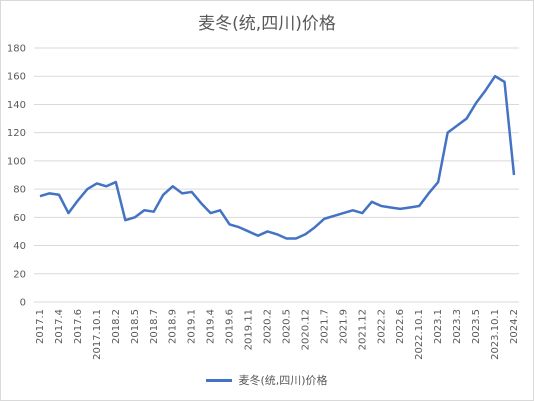 This screenshot has width=534, height=401. I want to click on x-tick-label: 2018.2, so click(116, 326).